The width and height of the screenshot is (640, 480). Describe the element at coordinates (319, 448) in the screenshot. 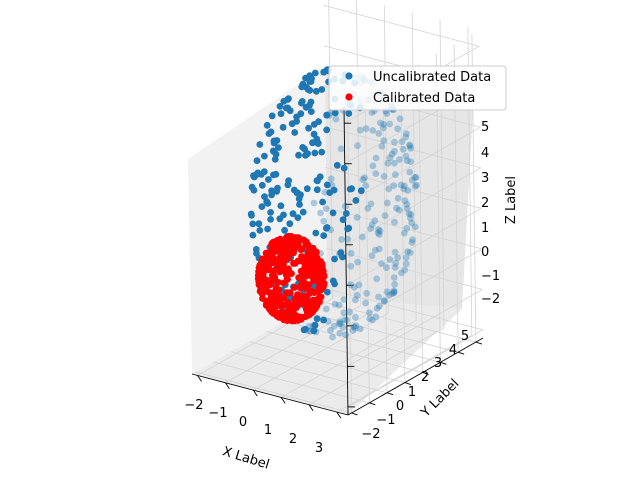

I see `x-tick-label: 3` at that location.